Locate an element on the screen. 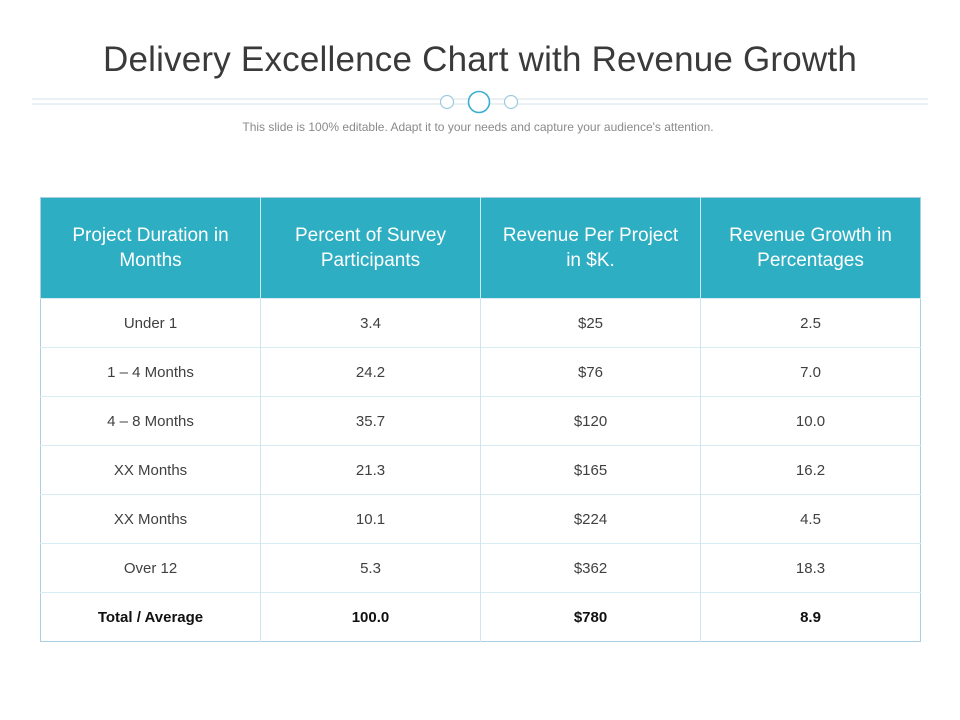 The image size is (960, 720). cell-growth: 2.5 is located at coordinates (810, 323).